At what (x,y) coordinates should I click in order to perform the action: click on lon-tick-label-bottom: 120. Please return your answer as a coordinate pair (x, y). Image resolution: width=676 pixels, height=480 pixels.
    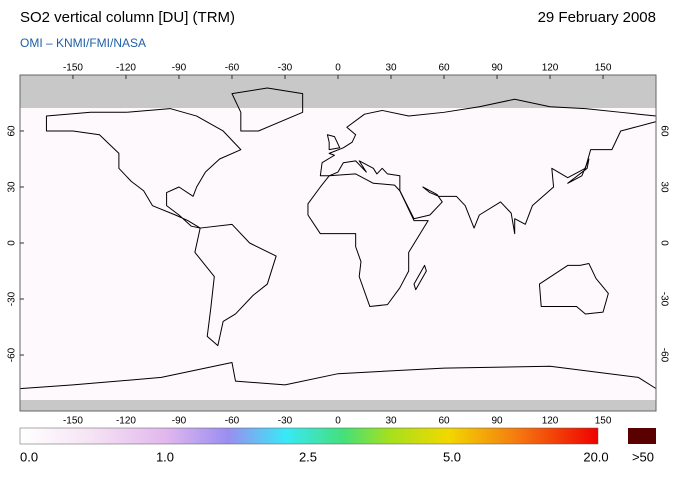
    Looking at the image, I should click on (550, 421).